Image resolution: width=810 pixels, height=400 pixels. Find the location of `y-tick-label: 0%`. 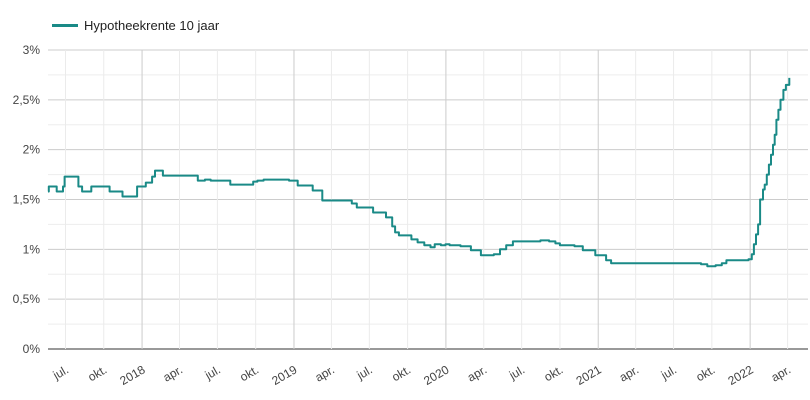

y-tick-label: 0% is located at coordinates (32, 349).